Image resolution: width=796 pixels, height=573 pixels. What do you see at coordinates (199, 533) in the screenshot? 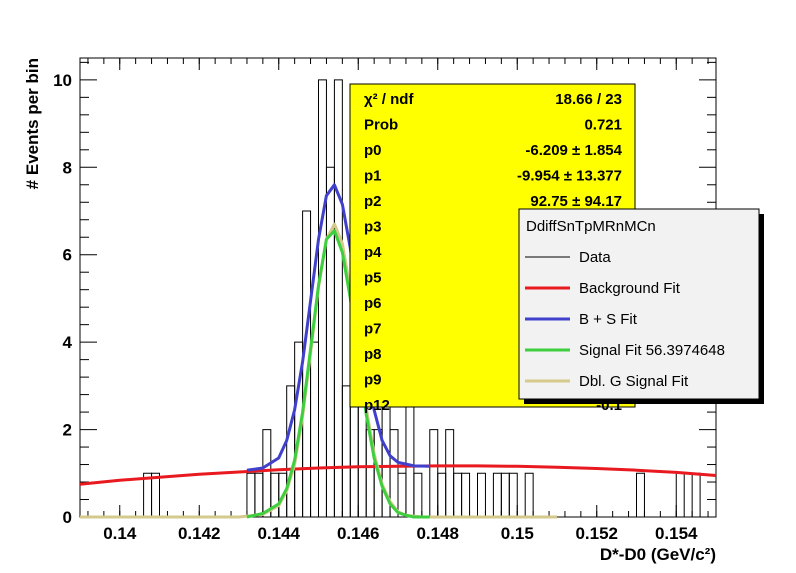
I see `x-tick-label: 0.142` at bounding box center [199, 533].